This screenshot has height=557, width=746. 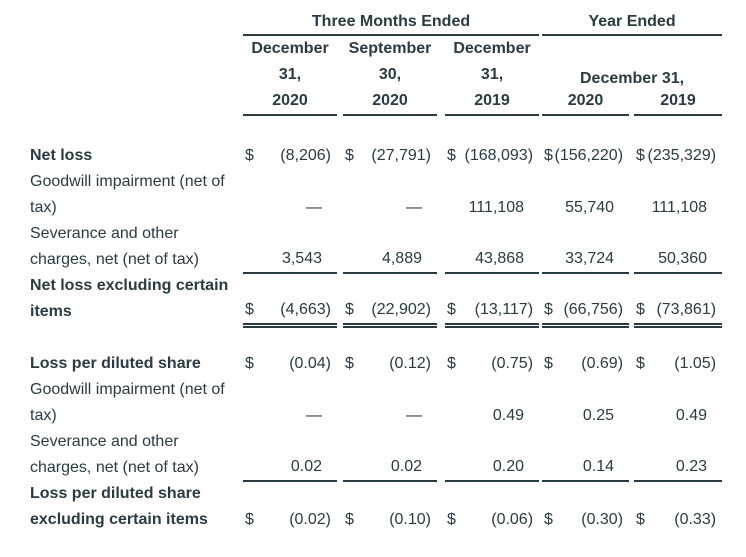 I want to click on cell-value: (22,902), so click(x=401, y=309).